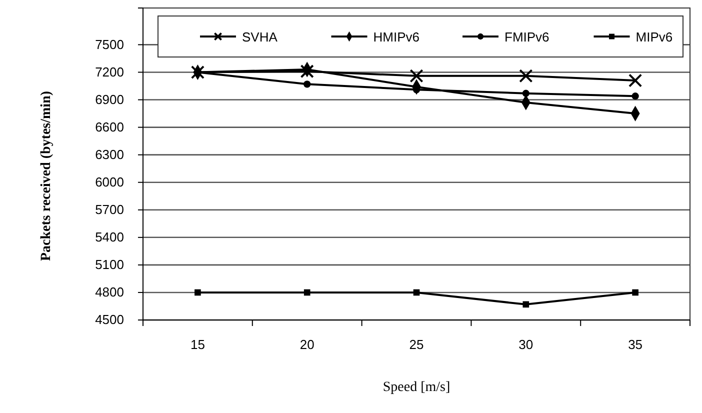  Describe the element at coordinates (109, 292) in the screenshot. I see `y-tick-label: 4800` at that location.